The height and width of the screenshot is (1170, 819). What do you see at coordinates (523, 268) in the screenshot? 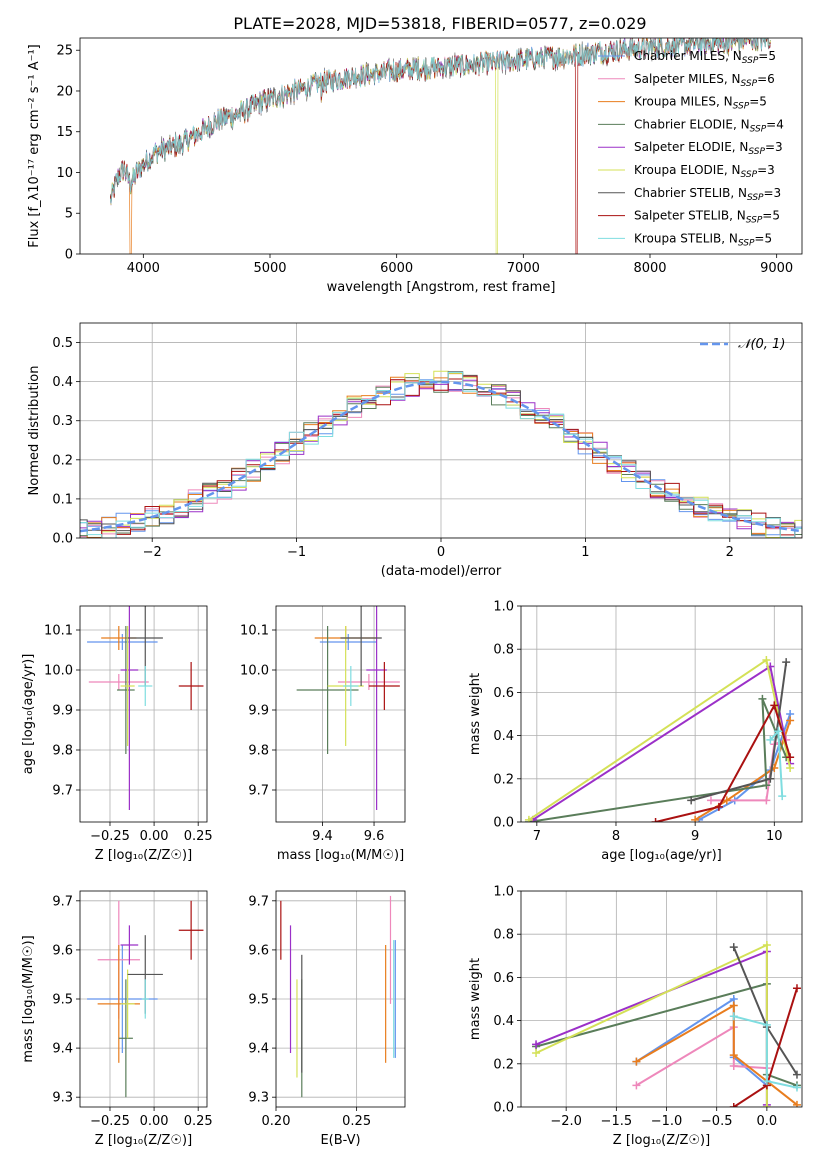
I see `x-tick-label: 7000` at bounding box center [523, 268].